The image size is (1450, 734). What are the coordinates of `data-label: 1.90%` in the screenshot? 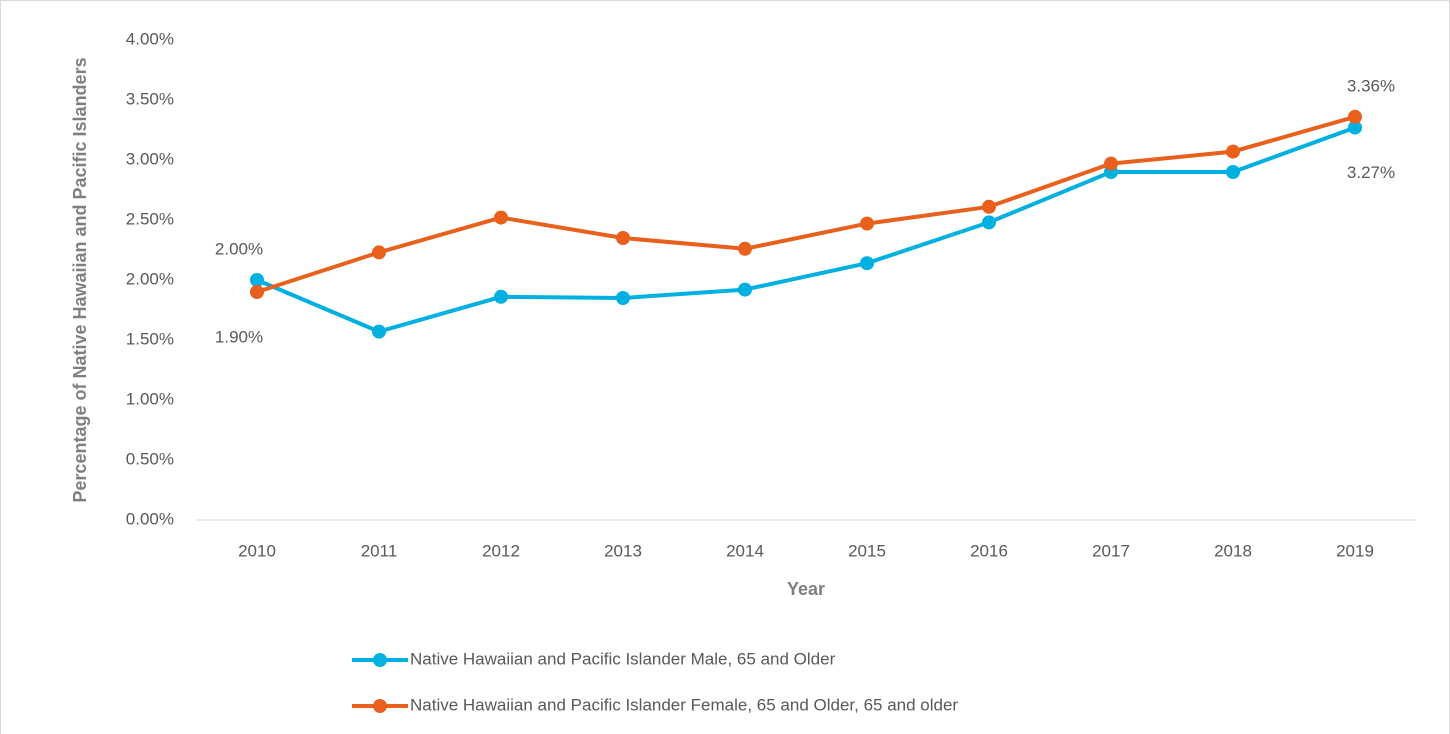 It's located at (239, 336).